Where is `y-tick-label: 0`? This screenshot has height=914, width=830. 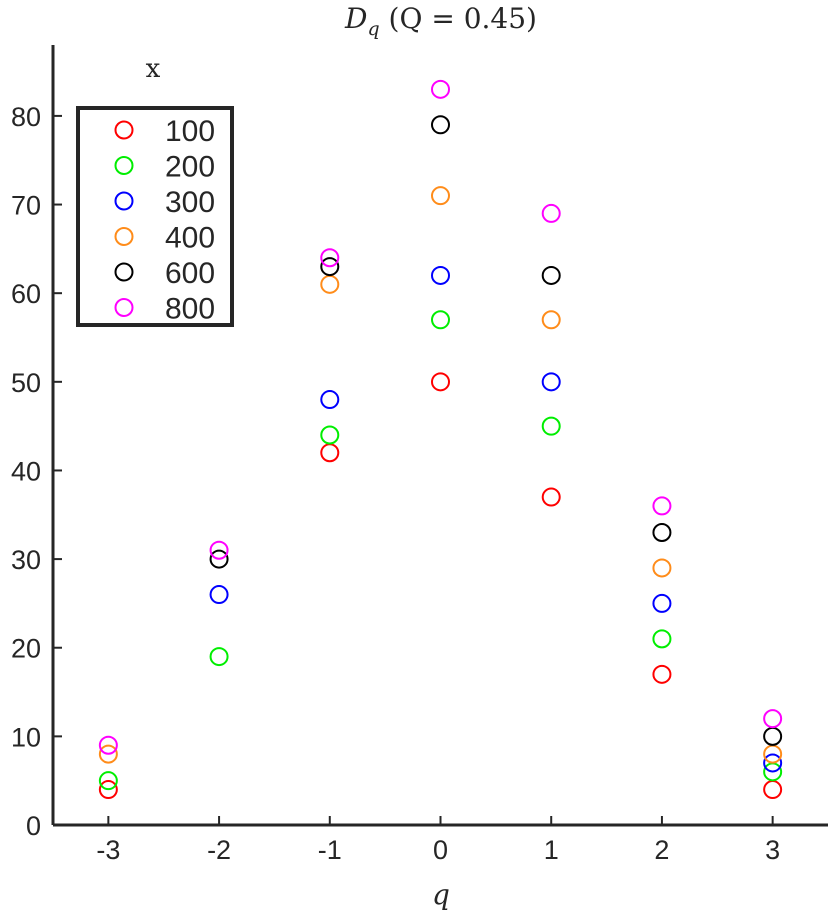
y-tick-label: 0 is located at coordinates (33, 826).